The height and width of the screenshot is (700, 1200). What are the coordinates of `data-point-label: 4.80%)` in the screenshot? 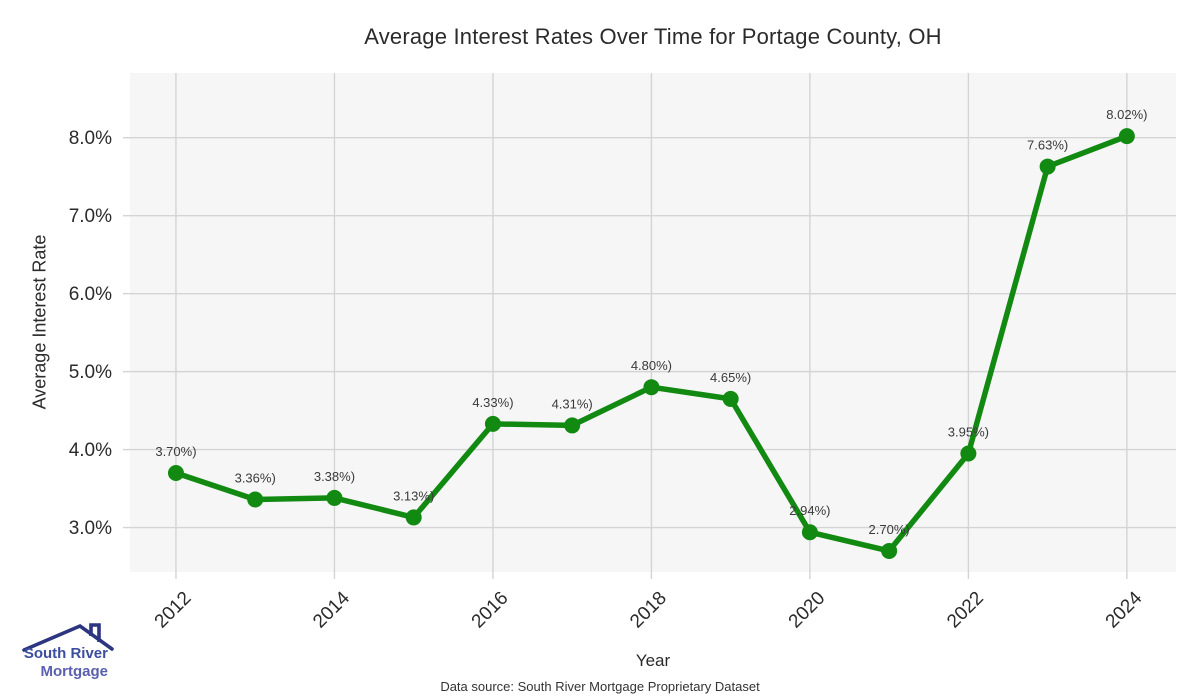 It's located at (651, 365).